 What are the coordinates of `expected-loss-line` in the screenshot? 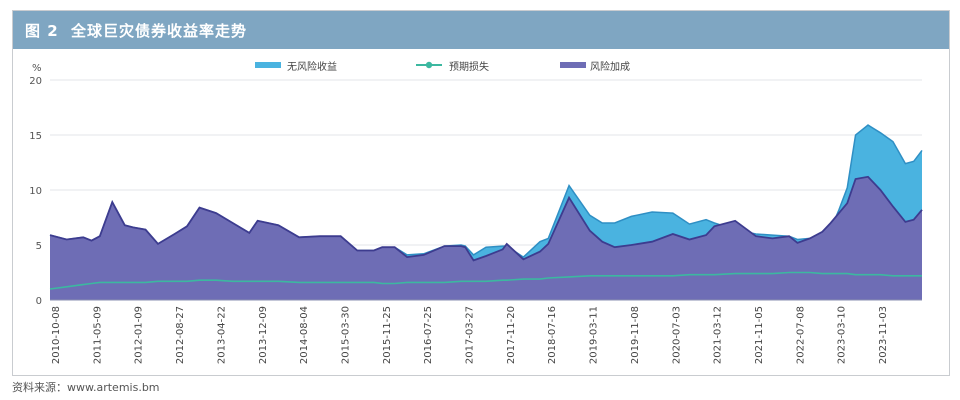 It's located at (485, 280).